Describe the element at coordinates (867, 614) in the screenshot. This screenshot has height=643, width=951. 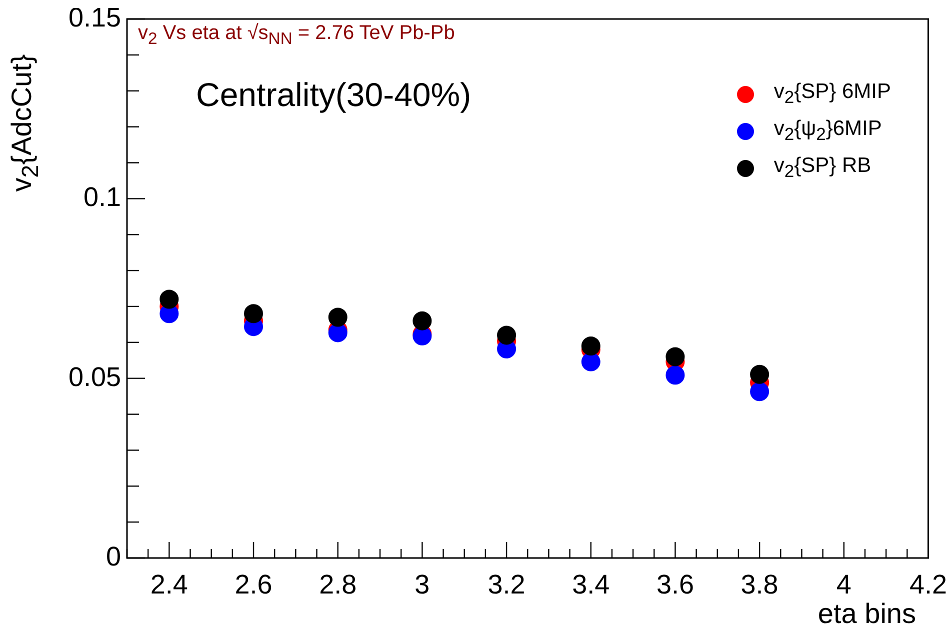
I see `x-axis-title: eta bins` at that location.